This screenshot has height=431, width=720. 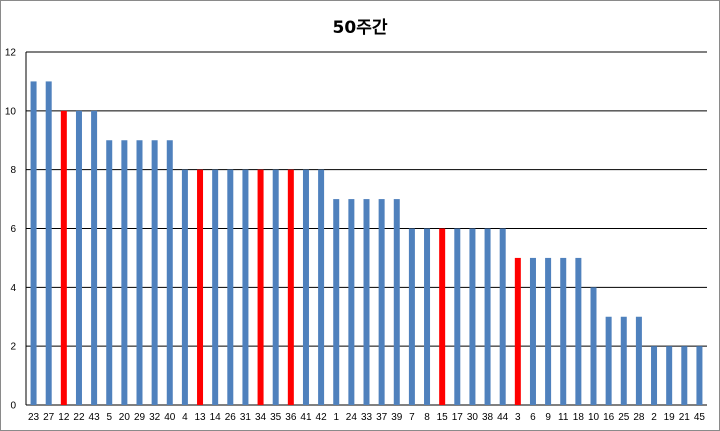 What do you see at coordinates (458, 417) in the screenshot?
I see `x-tick-label: 17` at bounding box center [458, 417].